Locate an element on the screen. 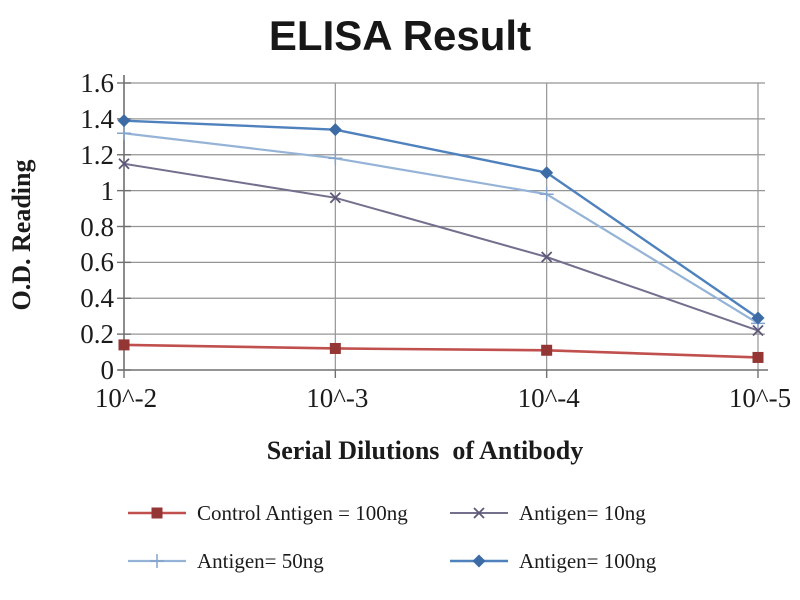  x-axis-title: Serial Dilutions of Antibody is located at coordinates (425, 450).